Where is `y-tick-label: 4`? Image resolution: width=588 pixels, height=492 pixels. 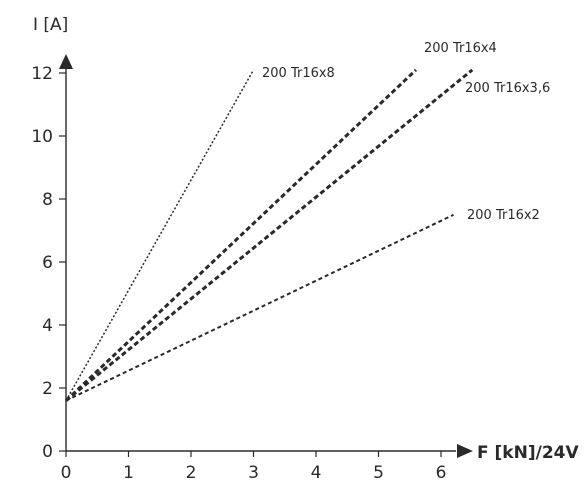 y-tick-label: 4 is located at coordinates (47, 326).